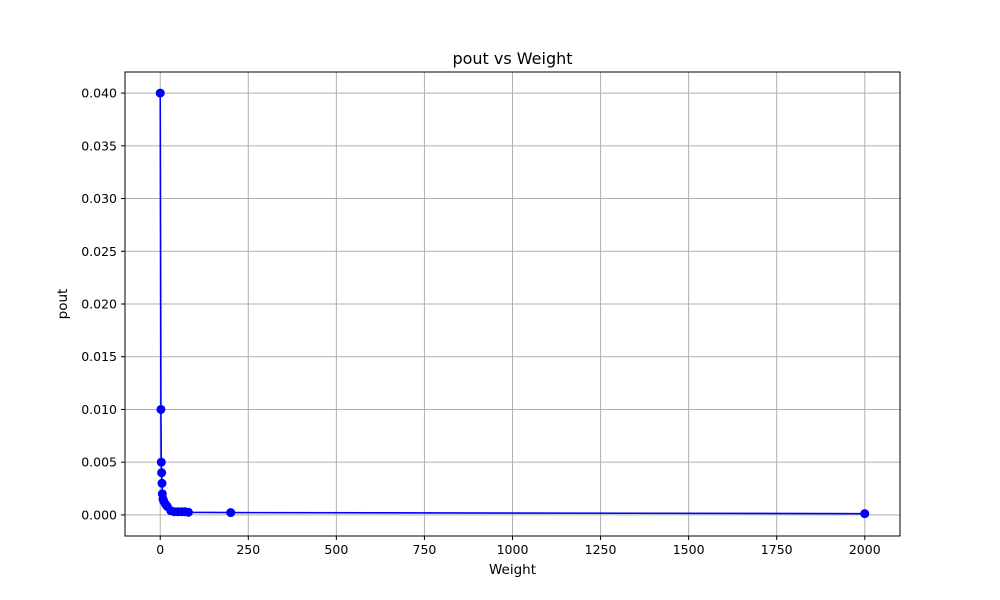 Image resolution: width=1000 pixels, height=600 pixels. What do you see at coordinates (99, 304) in the screenshot?
I see `y-tick-label: 0.020` at bounding box center [99, 304].